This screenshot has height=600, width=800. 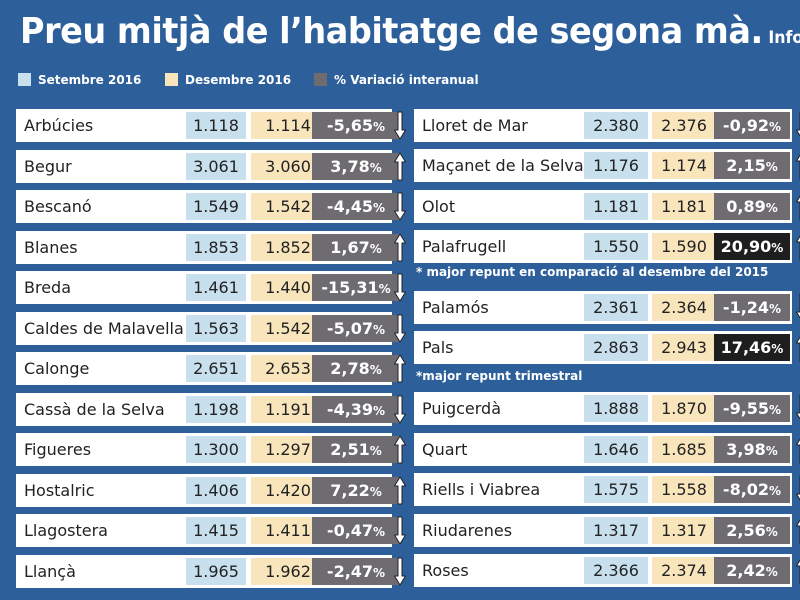 I want to click on value-variacio: -5,65%, so click(x=356, y=125).